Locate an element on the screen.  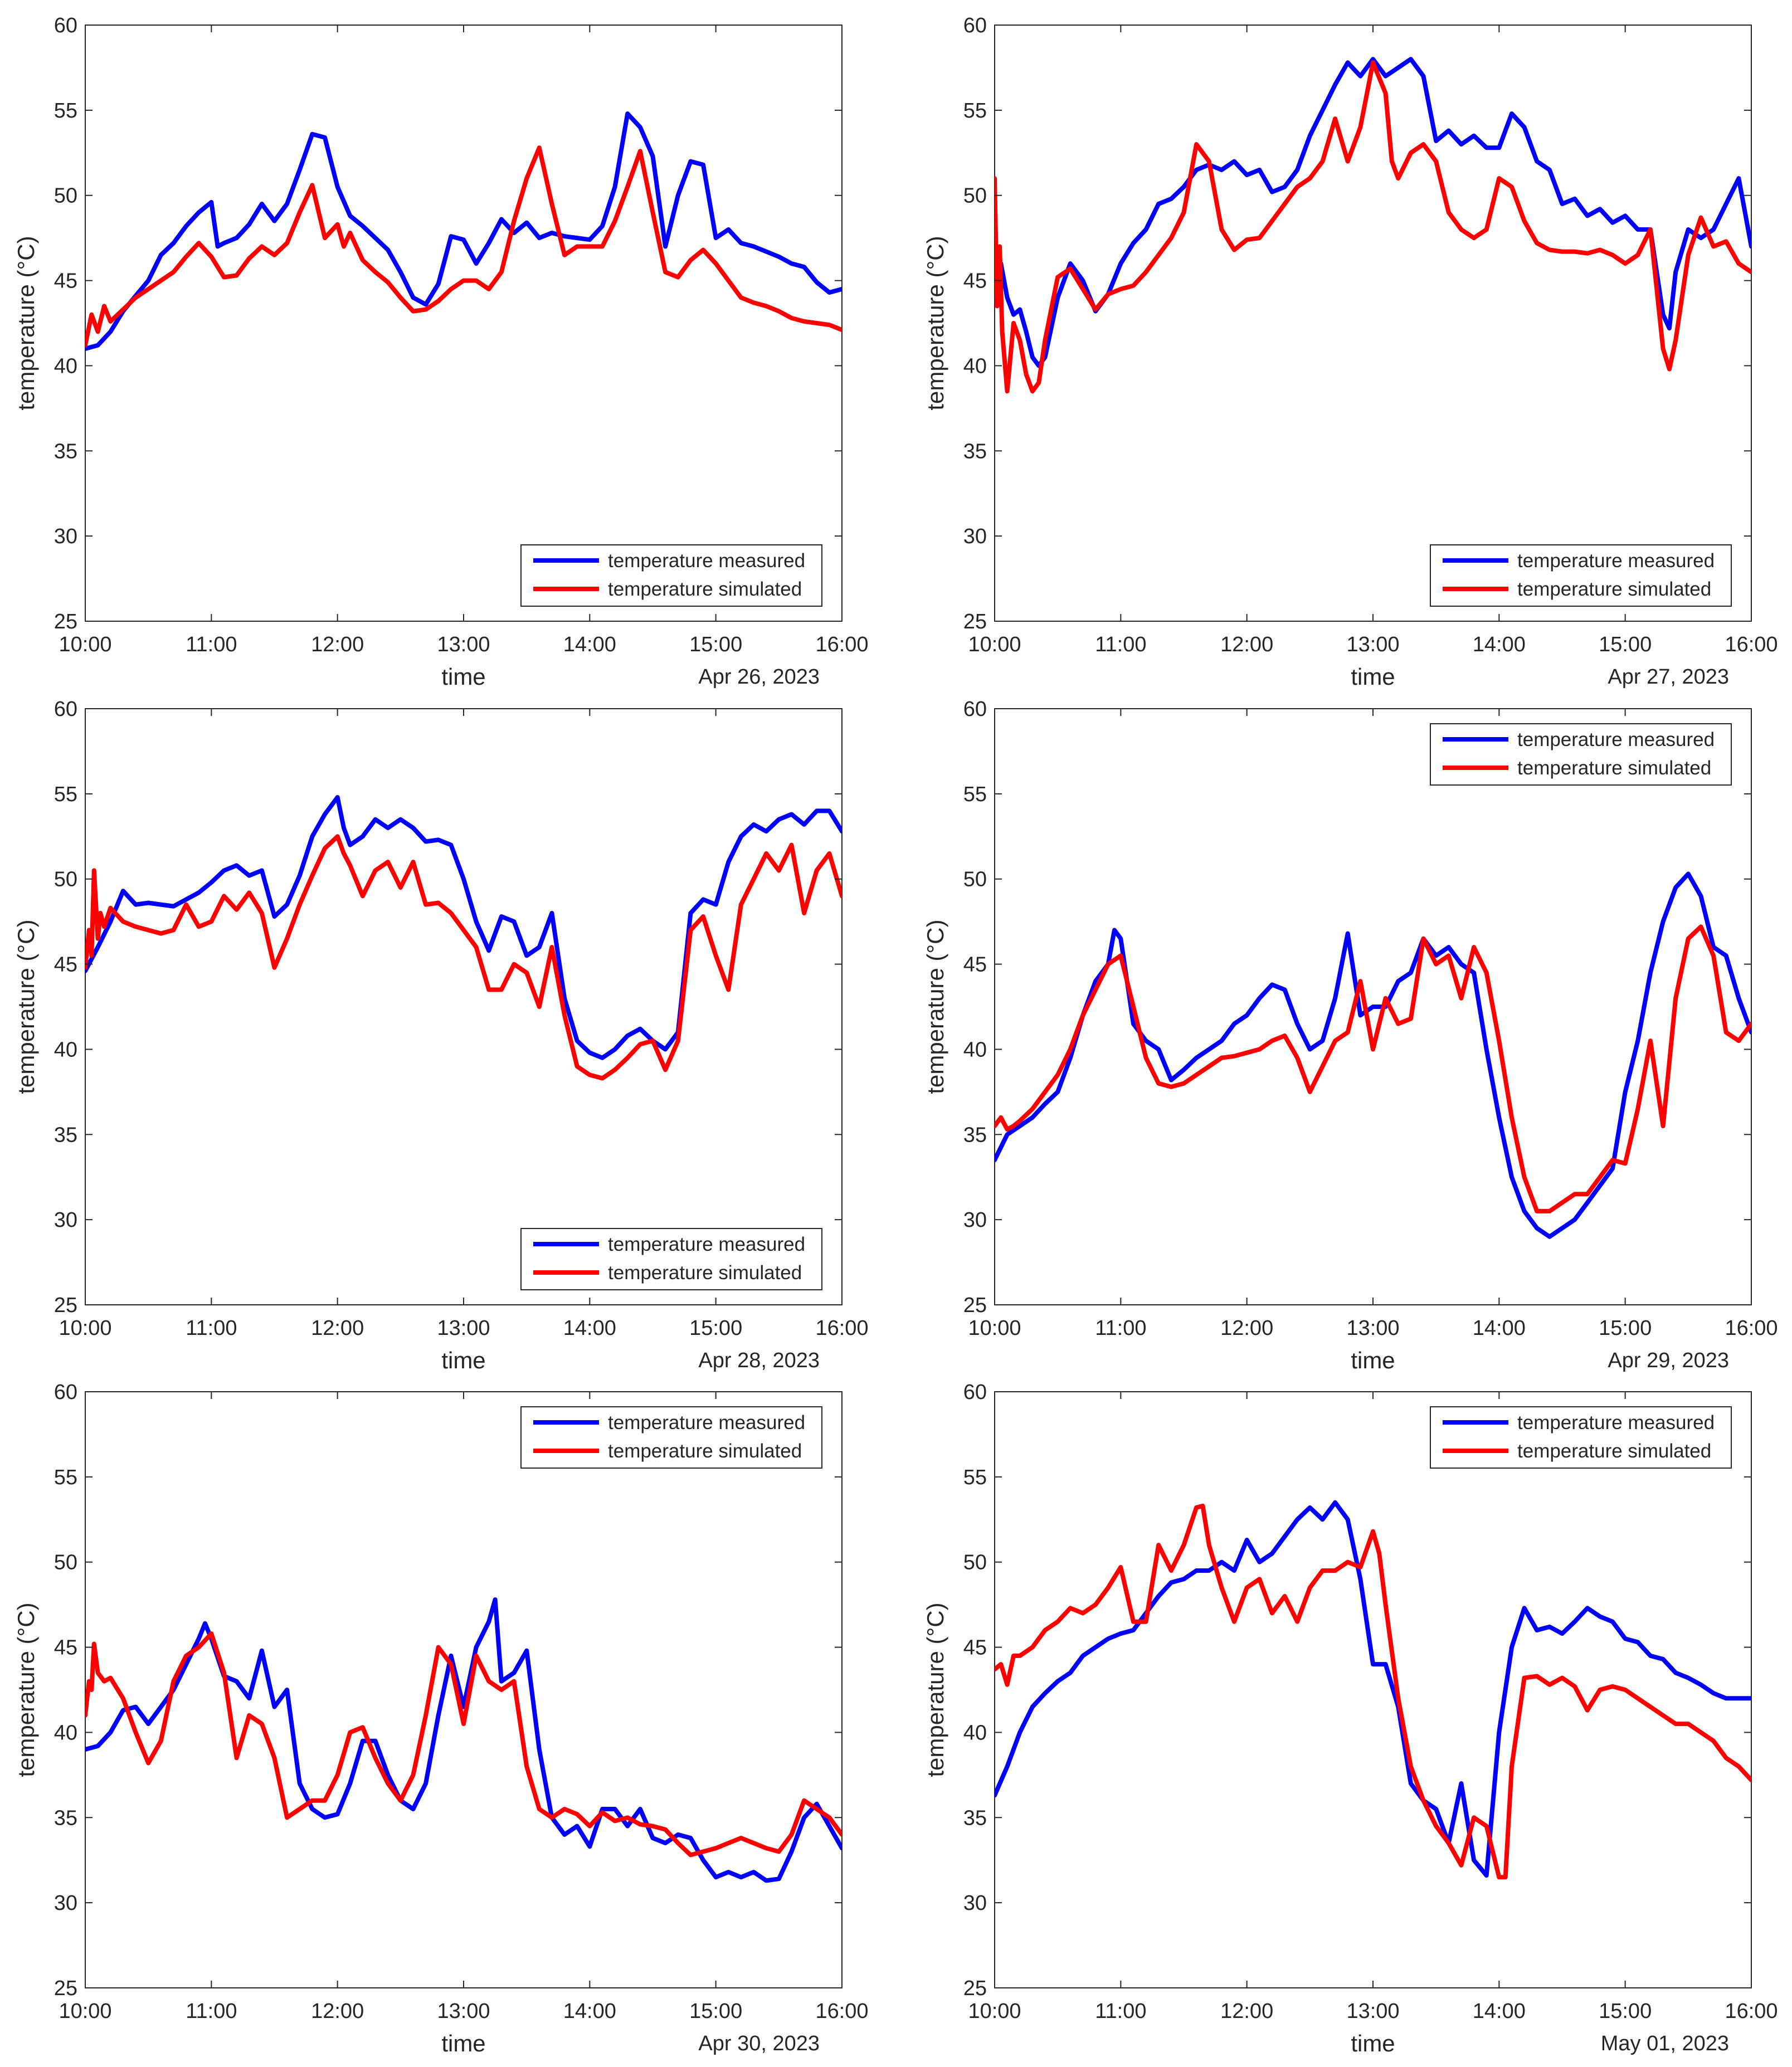
date-label: Apr 27, 2023 is located at coordinates (1669, 677).